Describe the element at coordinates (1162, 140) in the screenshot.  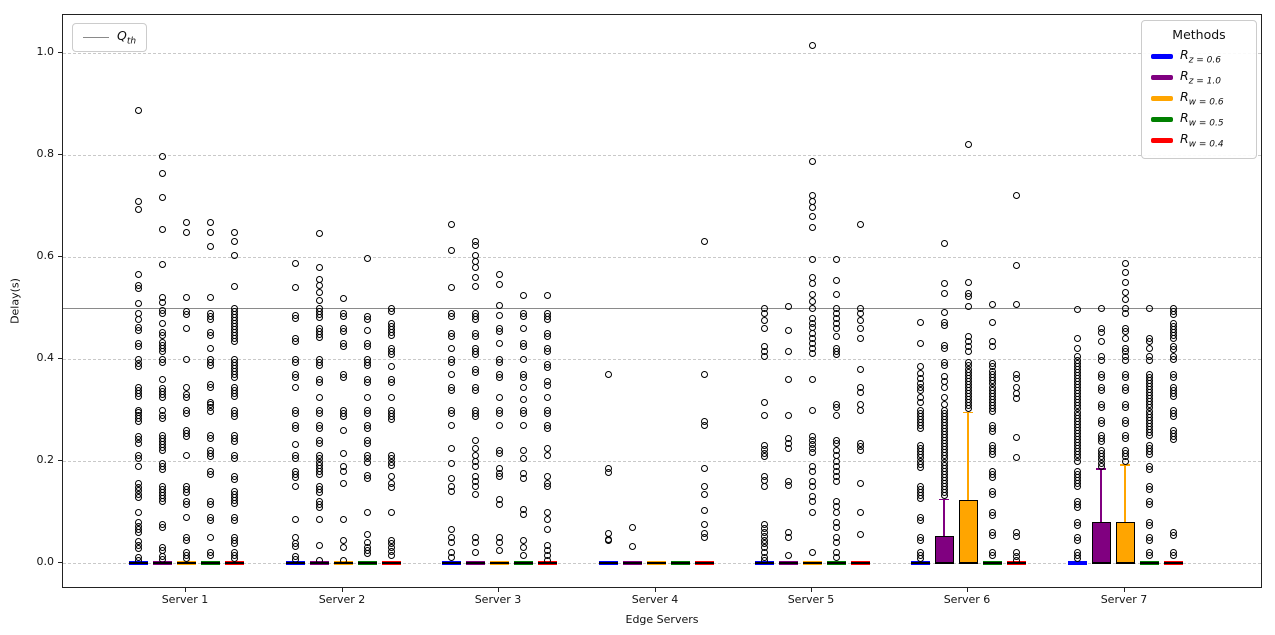
I see `legend-swatch-R_w=0.4` at that location.